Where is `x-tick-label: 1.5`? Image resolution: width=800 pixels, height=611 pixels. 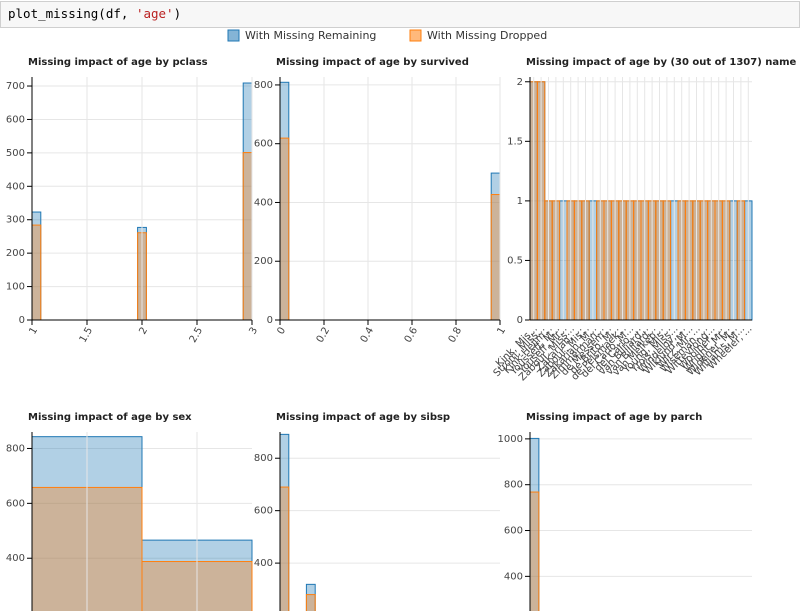 x-tick-label: 1.5 is located at coordinates (86, 335).